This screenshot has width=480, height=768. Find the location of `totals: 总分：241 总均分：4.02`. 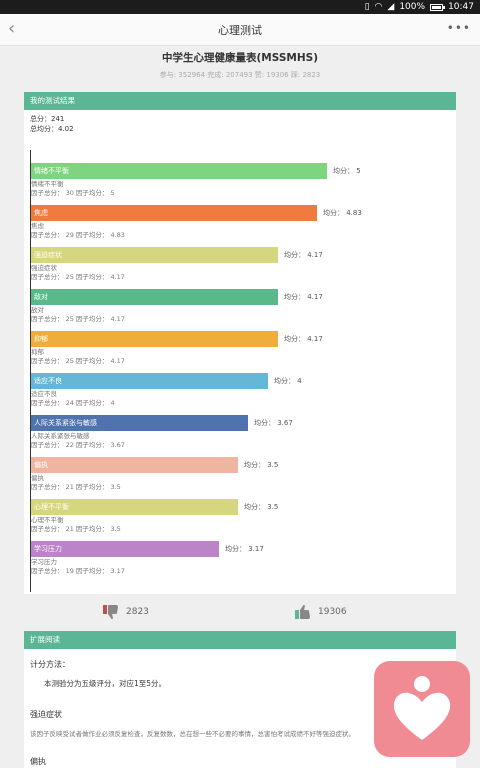

totals: 总分：241 总均分：4.02 is located at coordinates (52, 124).